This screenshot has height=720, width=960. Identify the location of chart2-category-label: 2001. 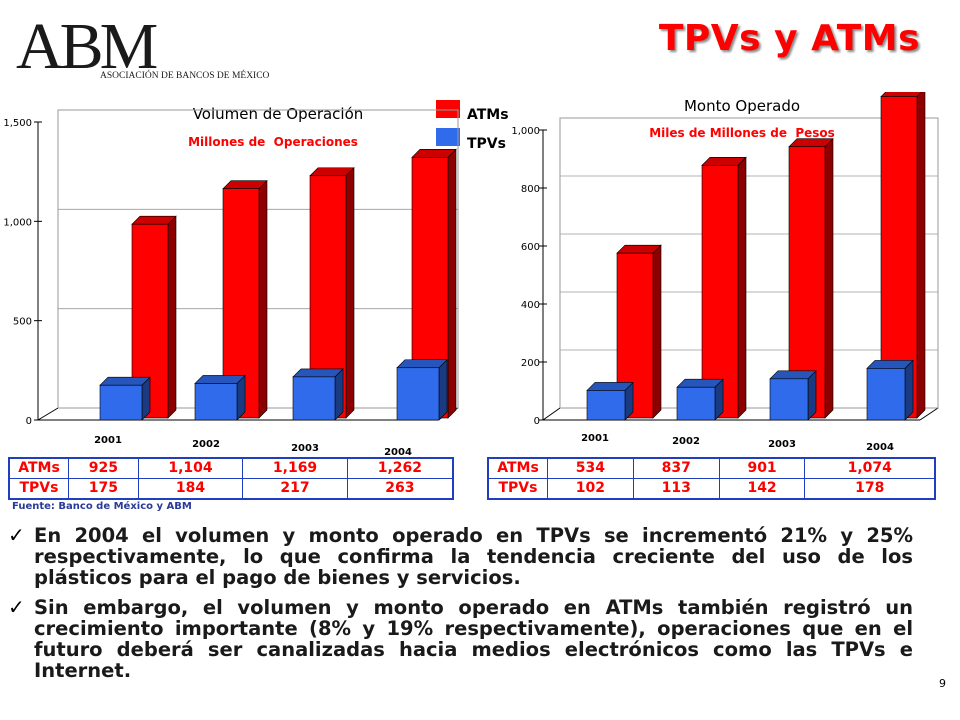
(595, 438).